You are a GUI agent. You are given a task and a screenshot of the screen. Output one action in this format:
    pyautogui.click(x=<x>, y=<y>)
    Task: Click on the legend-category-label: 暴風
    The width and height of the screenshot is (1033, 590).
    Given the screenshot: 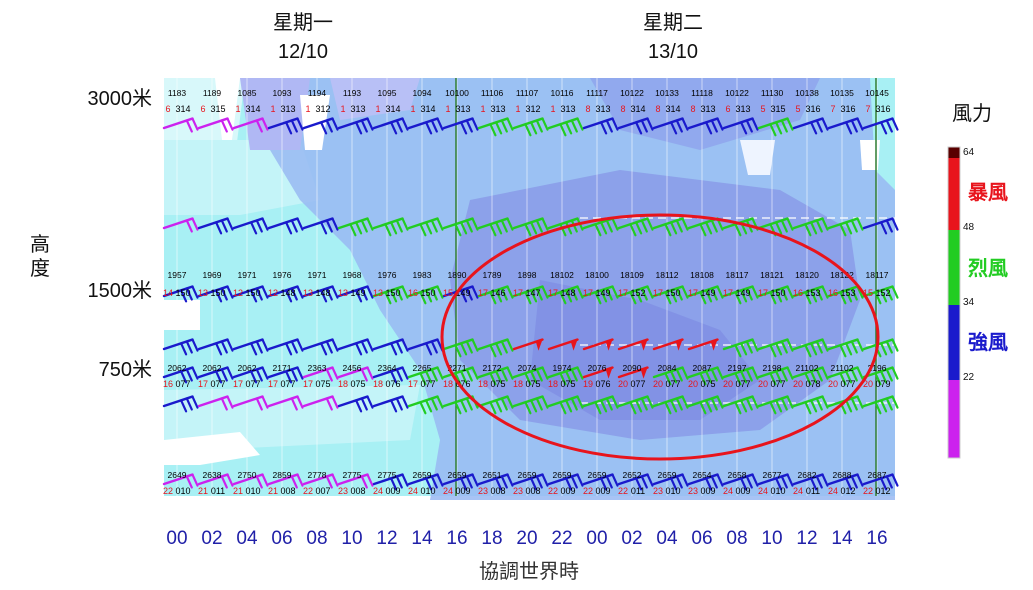 What is the action you would take?
    pyautogui.click(x=988, y=192)
    